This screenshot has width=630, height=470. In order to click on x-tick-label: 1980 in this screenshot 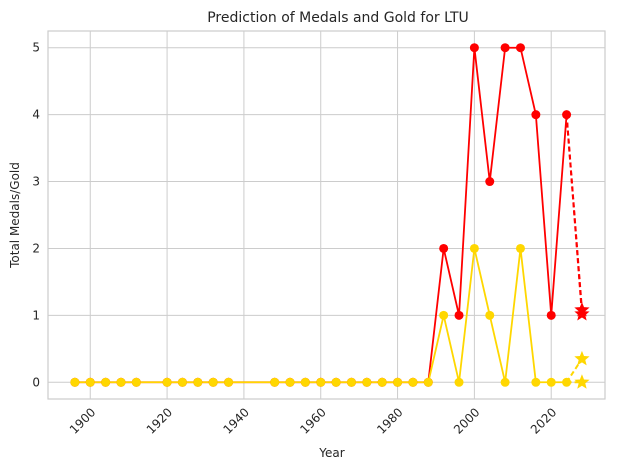, I will do `click(389, 420)`.